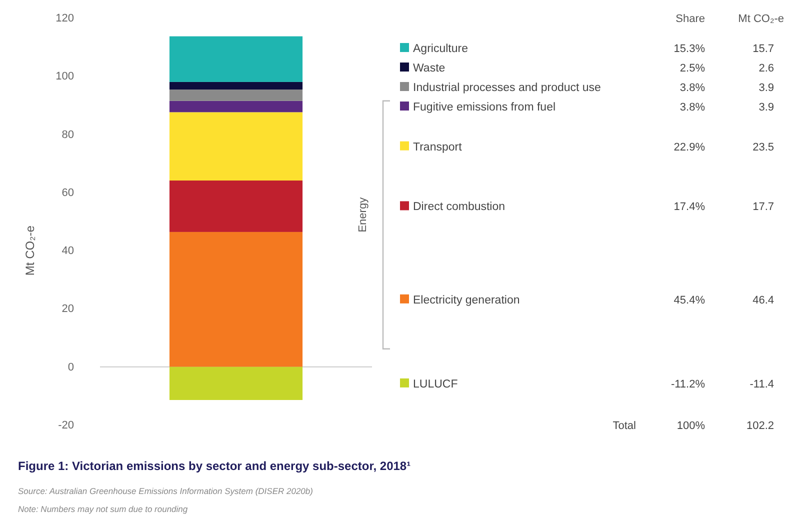  Describe the element at coordinates (763, 49) in the screenshot. I see `text: 15.7` at that location.